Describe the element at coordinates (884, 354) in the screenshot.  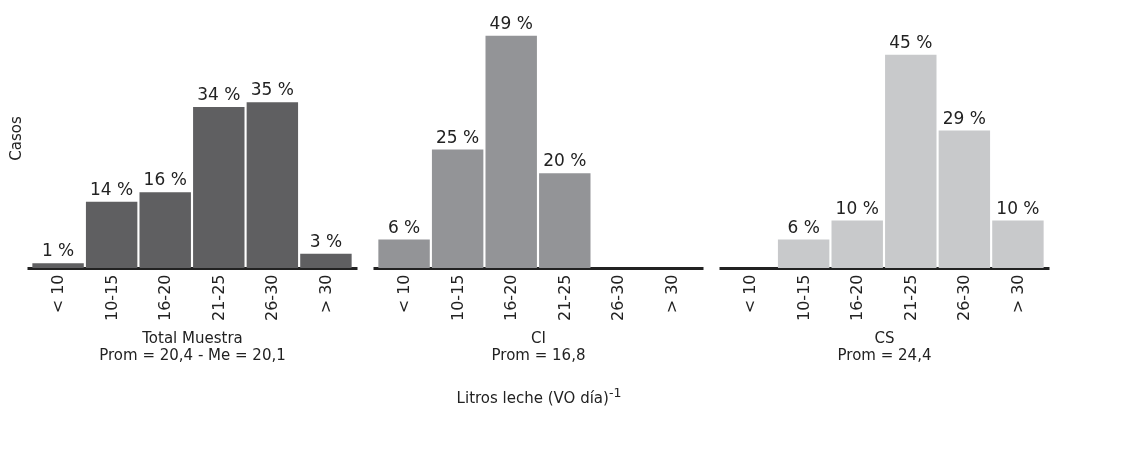
I see `text: Prom = 24,4` at that location.